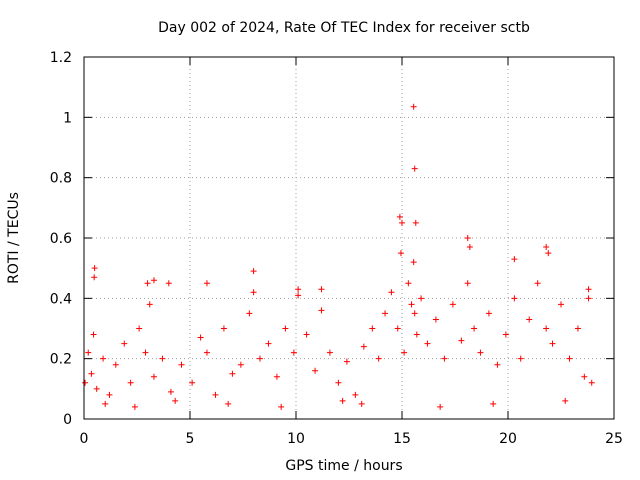  I want to click on x-tick-label: 0, so click(84, 439).